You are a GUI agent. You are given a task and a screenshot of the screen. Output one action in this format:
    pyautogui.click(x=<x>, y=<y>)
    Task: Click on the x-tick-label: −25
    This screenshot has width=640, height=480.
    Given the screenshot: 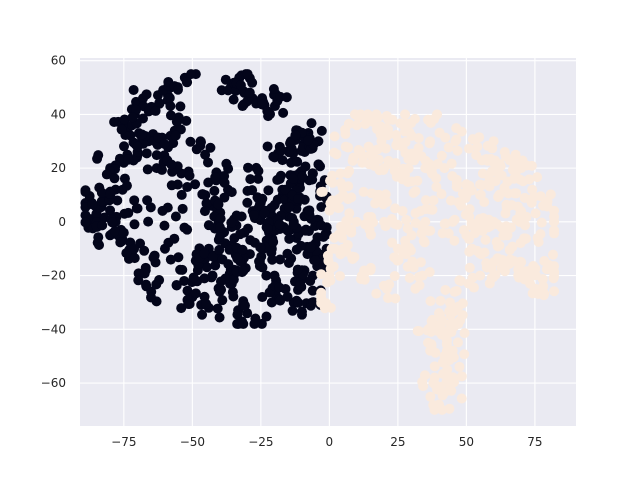 What is the action you would take?
    pyautogui.click(x=260, y=442)
    